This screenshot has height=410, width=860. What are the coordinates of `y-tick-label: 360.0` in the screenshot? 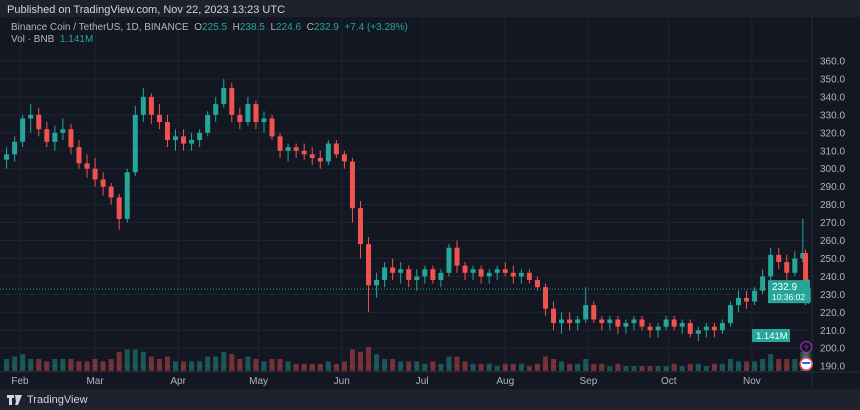 It's located at (832, 62).